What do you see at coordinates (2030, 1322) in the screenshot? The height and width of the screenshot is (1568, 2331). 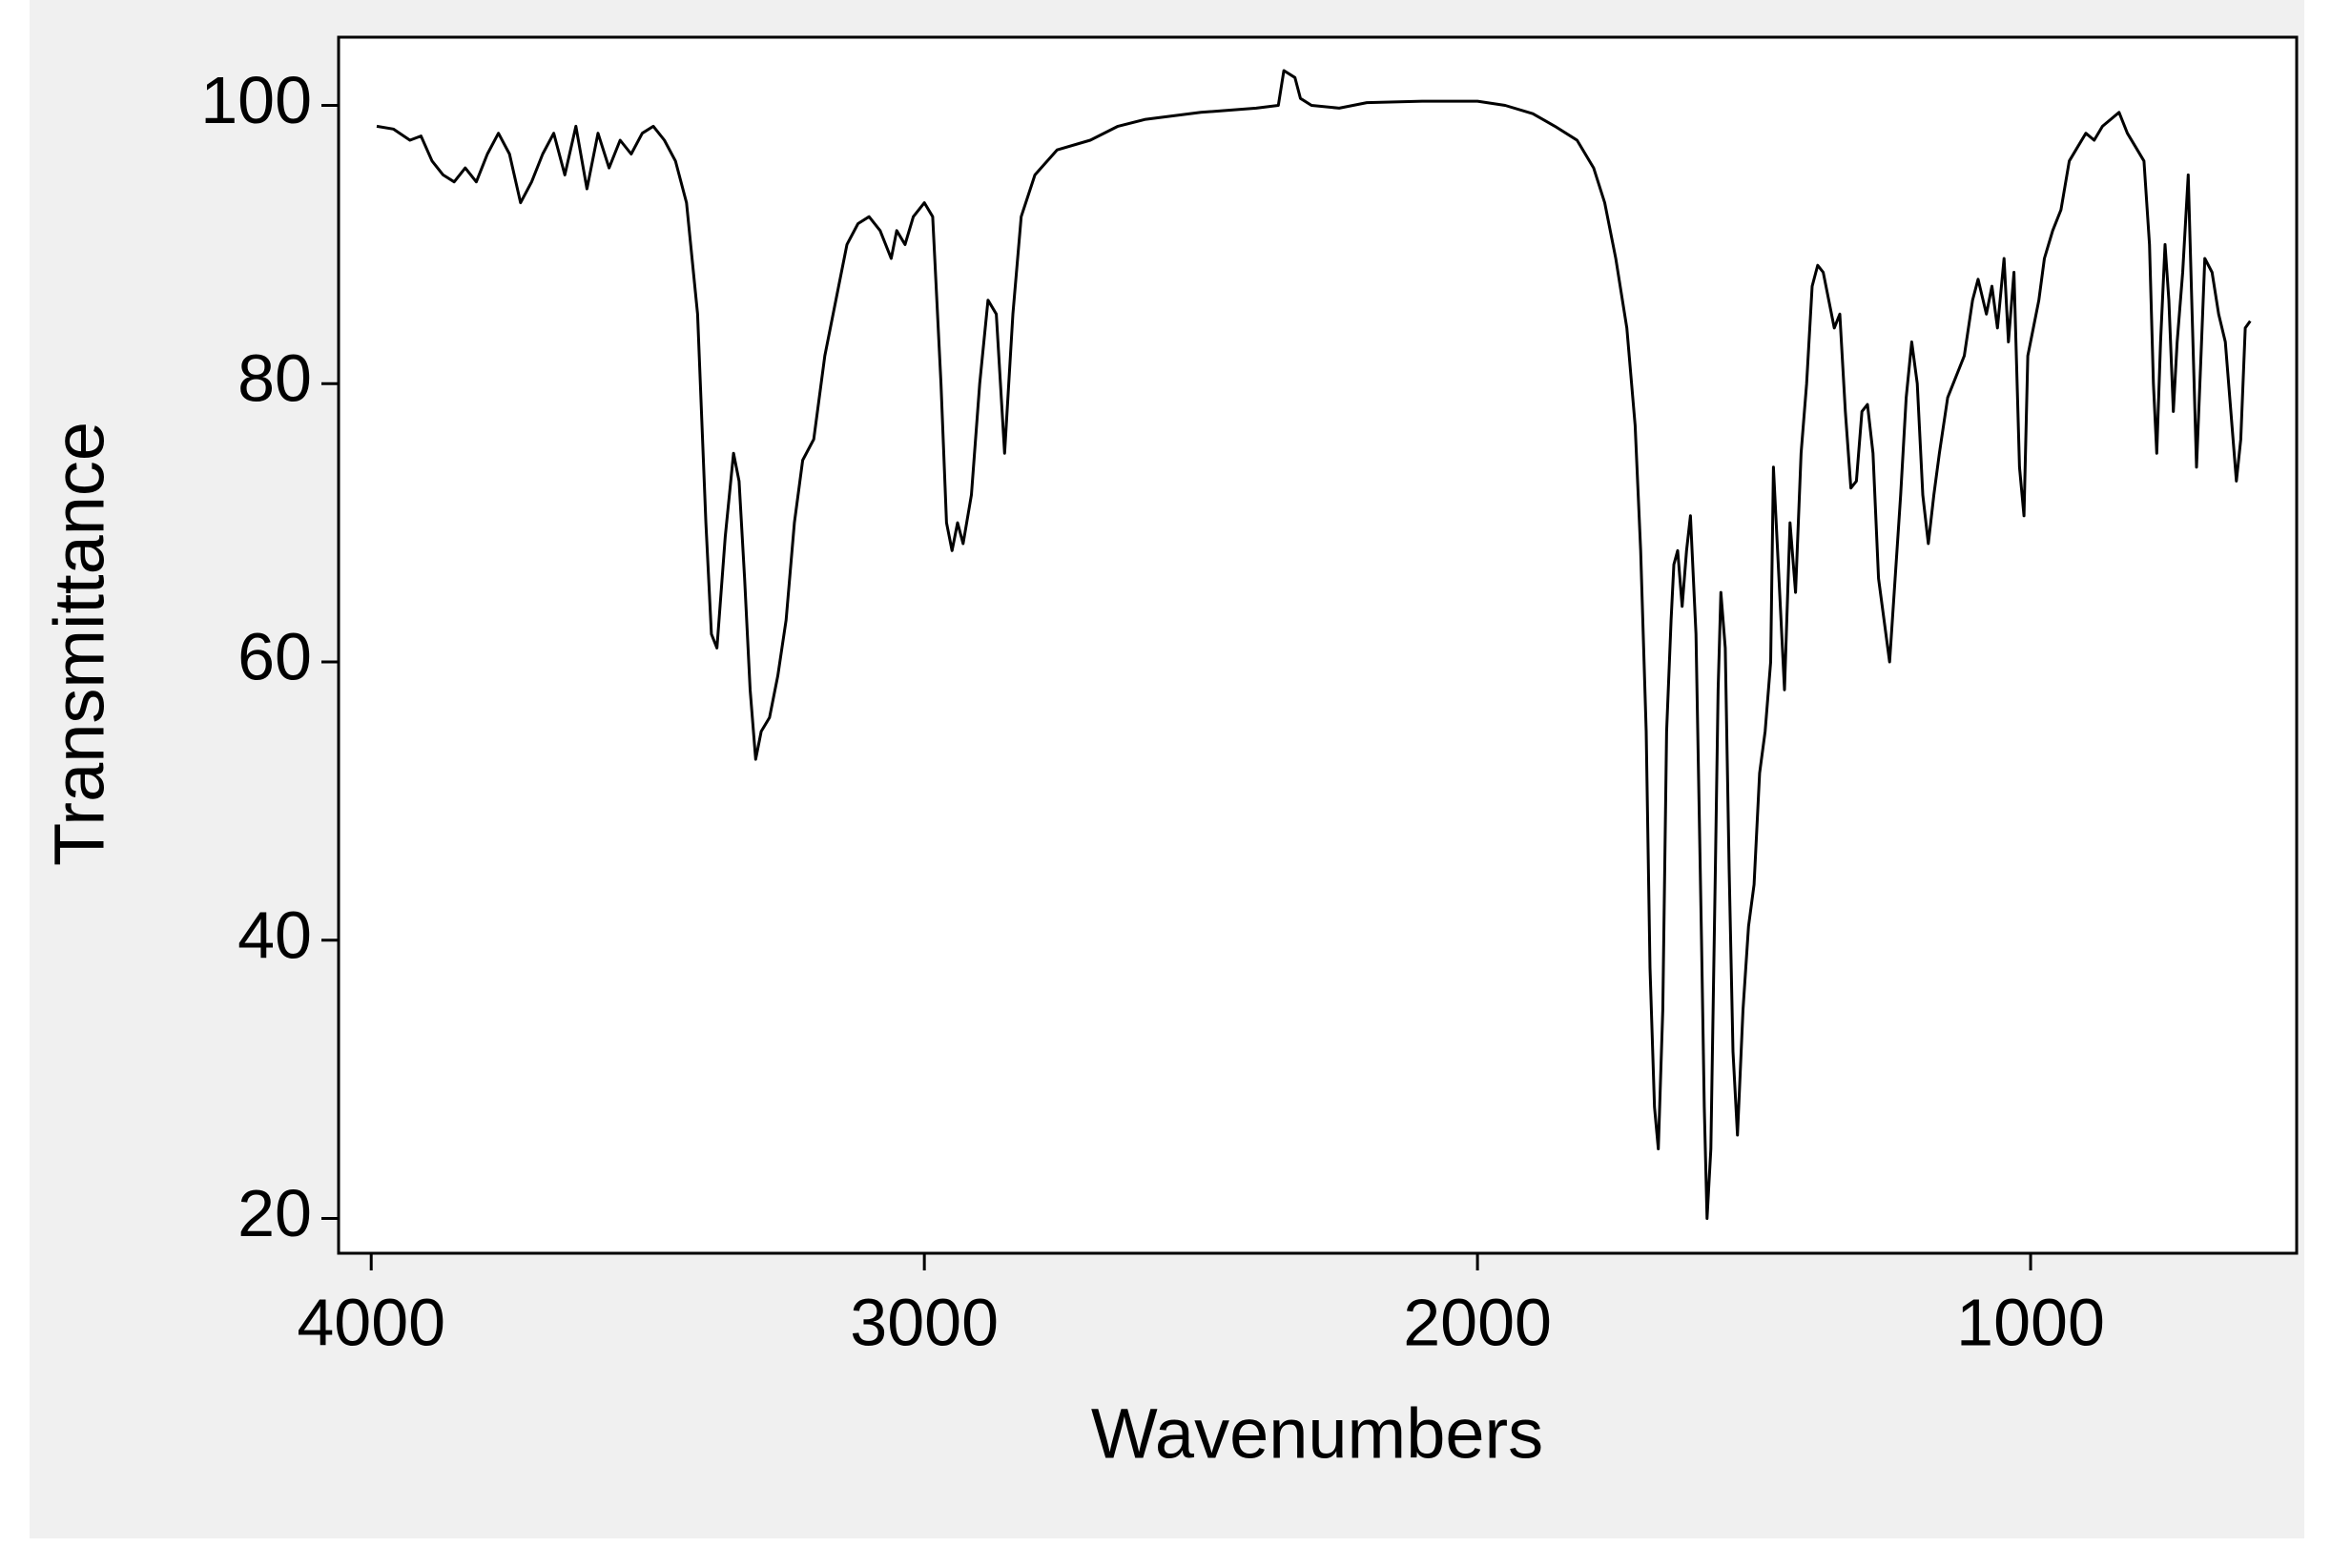 I see `x-tick-label: 1000` at bounding box center [2030, 1322].